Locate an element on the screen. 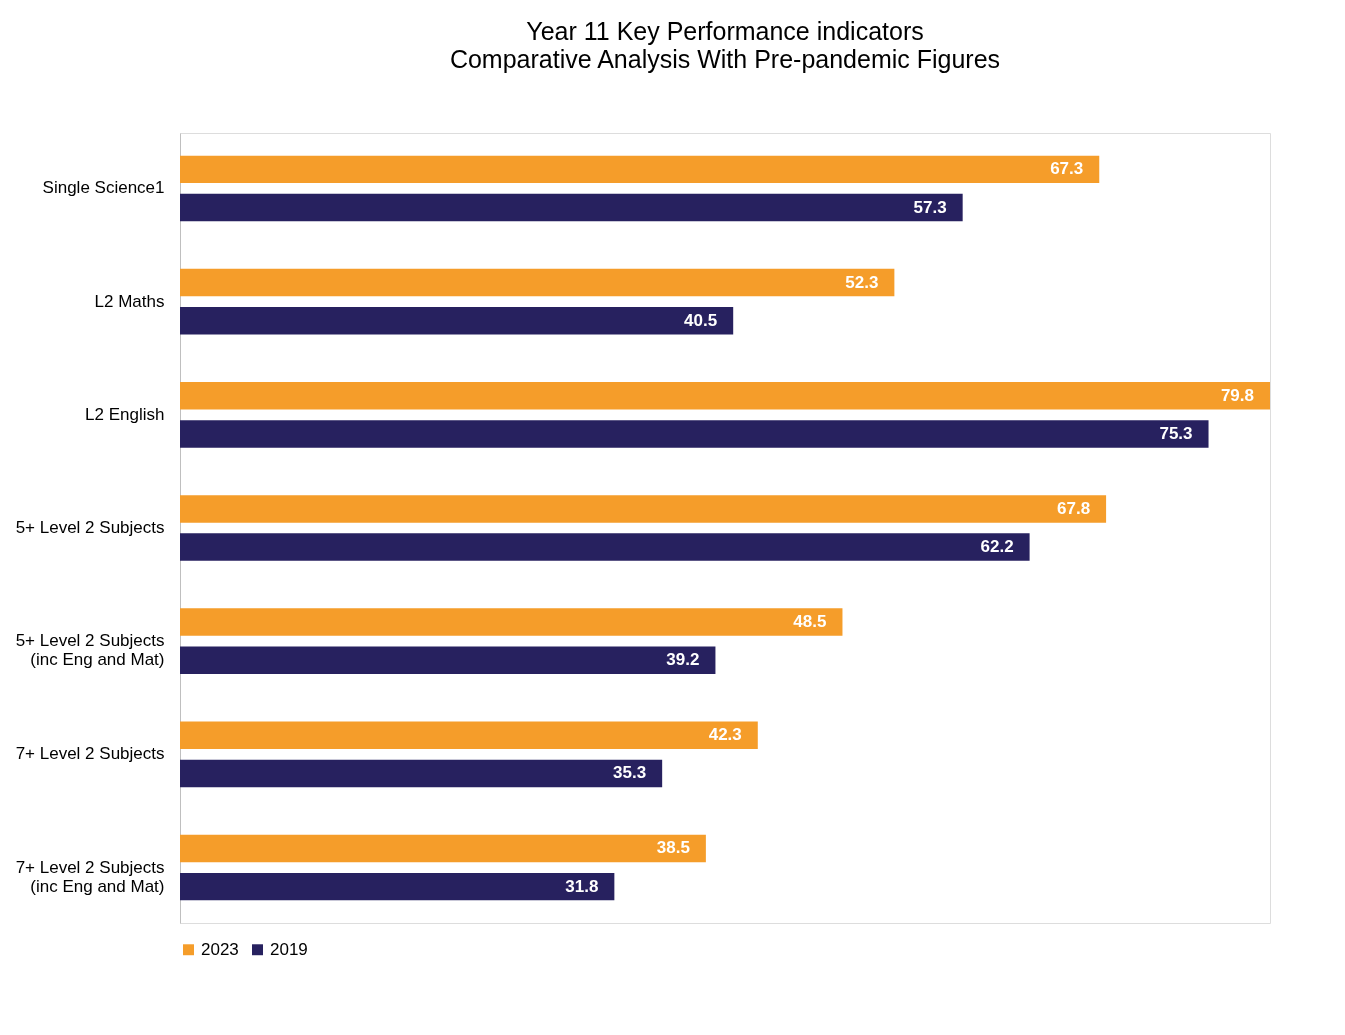  chart-subtitle: Comparative Analysis With Pre-pandemic Figures is located at coordinates (725, 59).